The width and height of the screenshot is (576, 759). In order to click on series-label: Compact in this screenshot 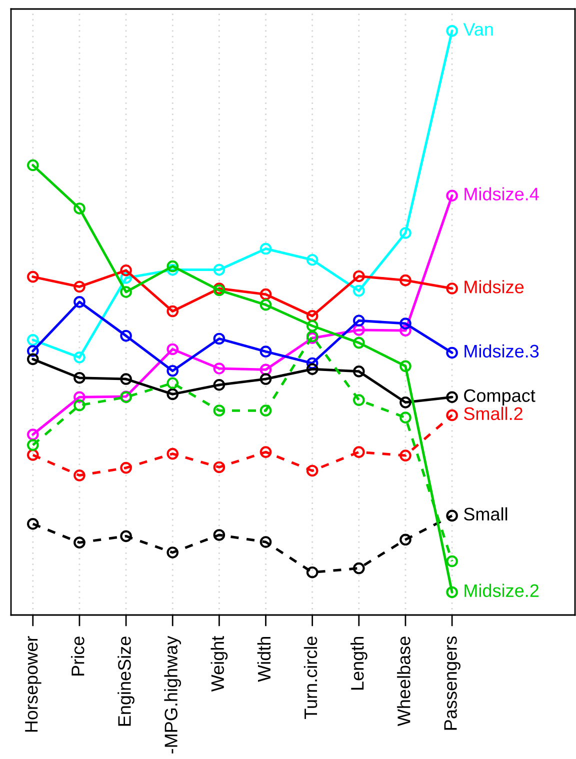, I will do `click(500, 397)`.